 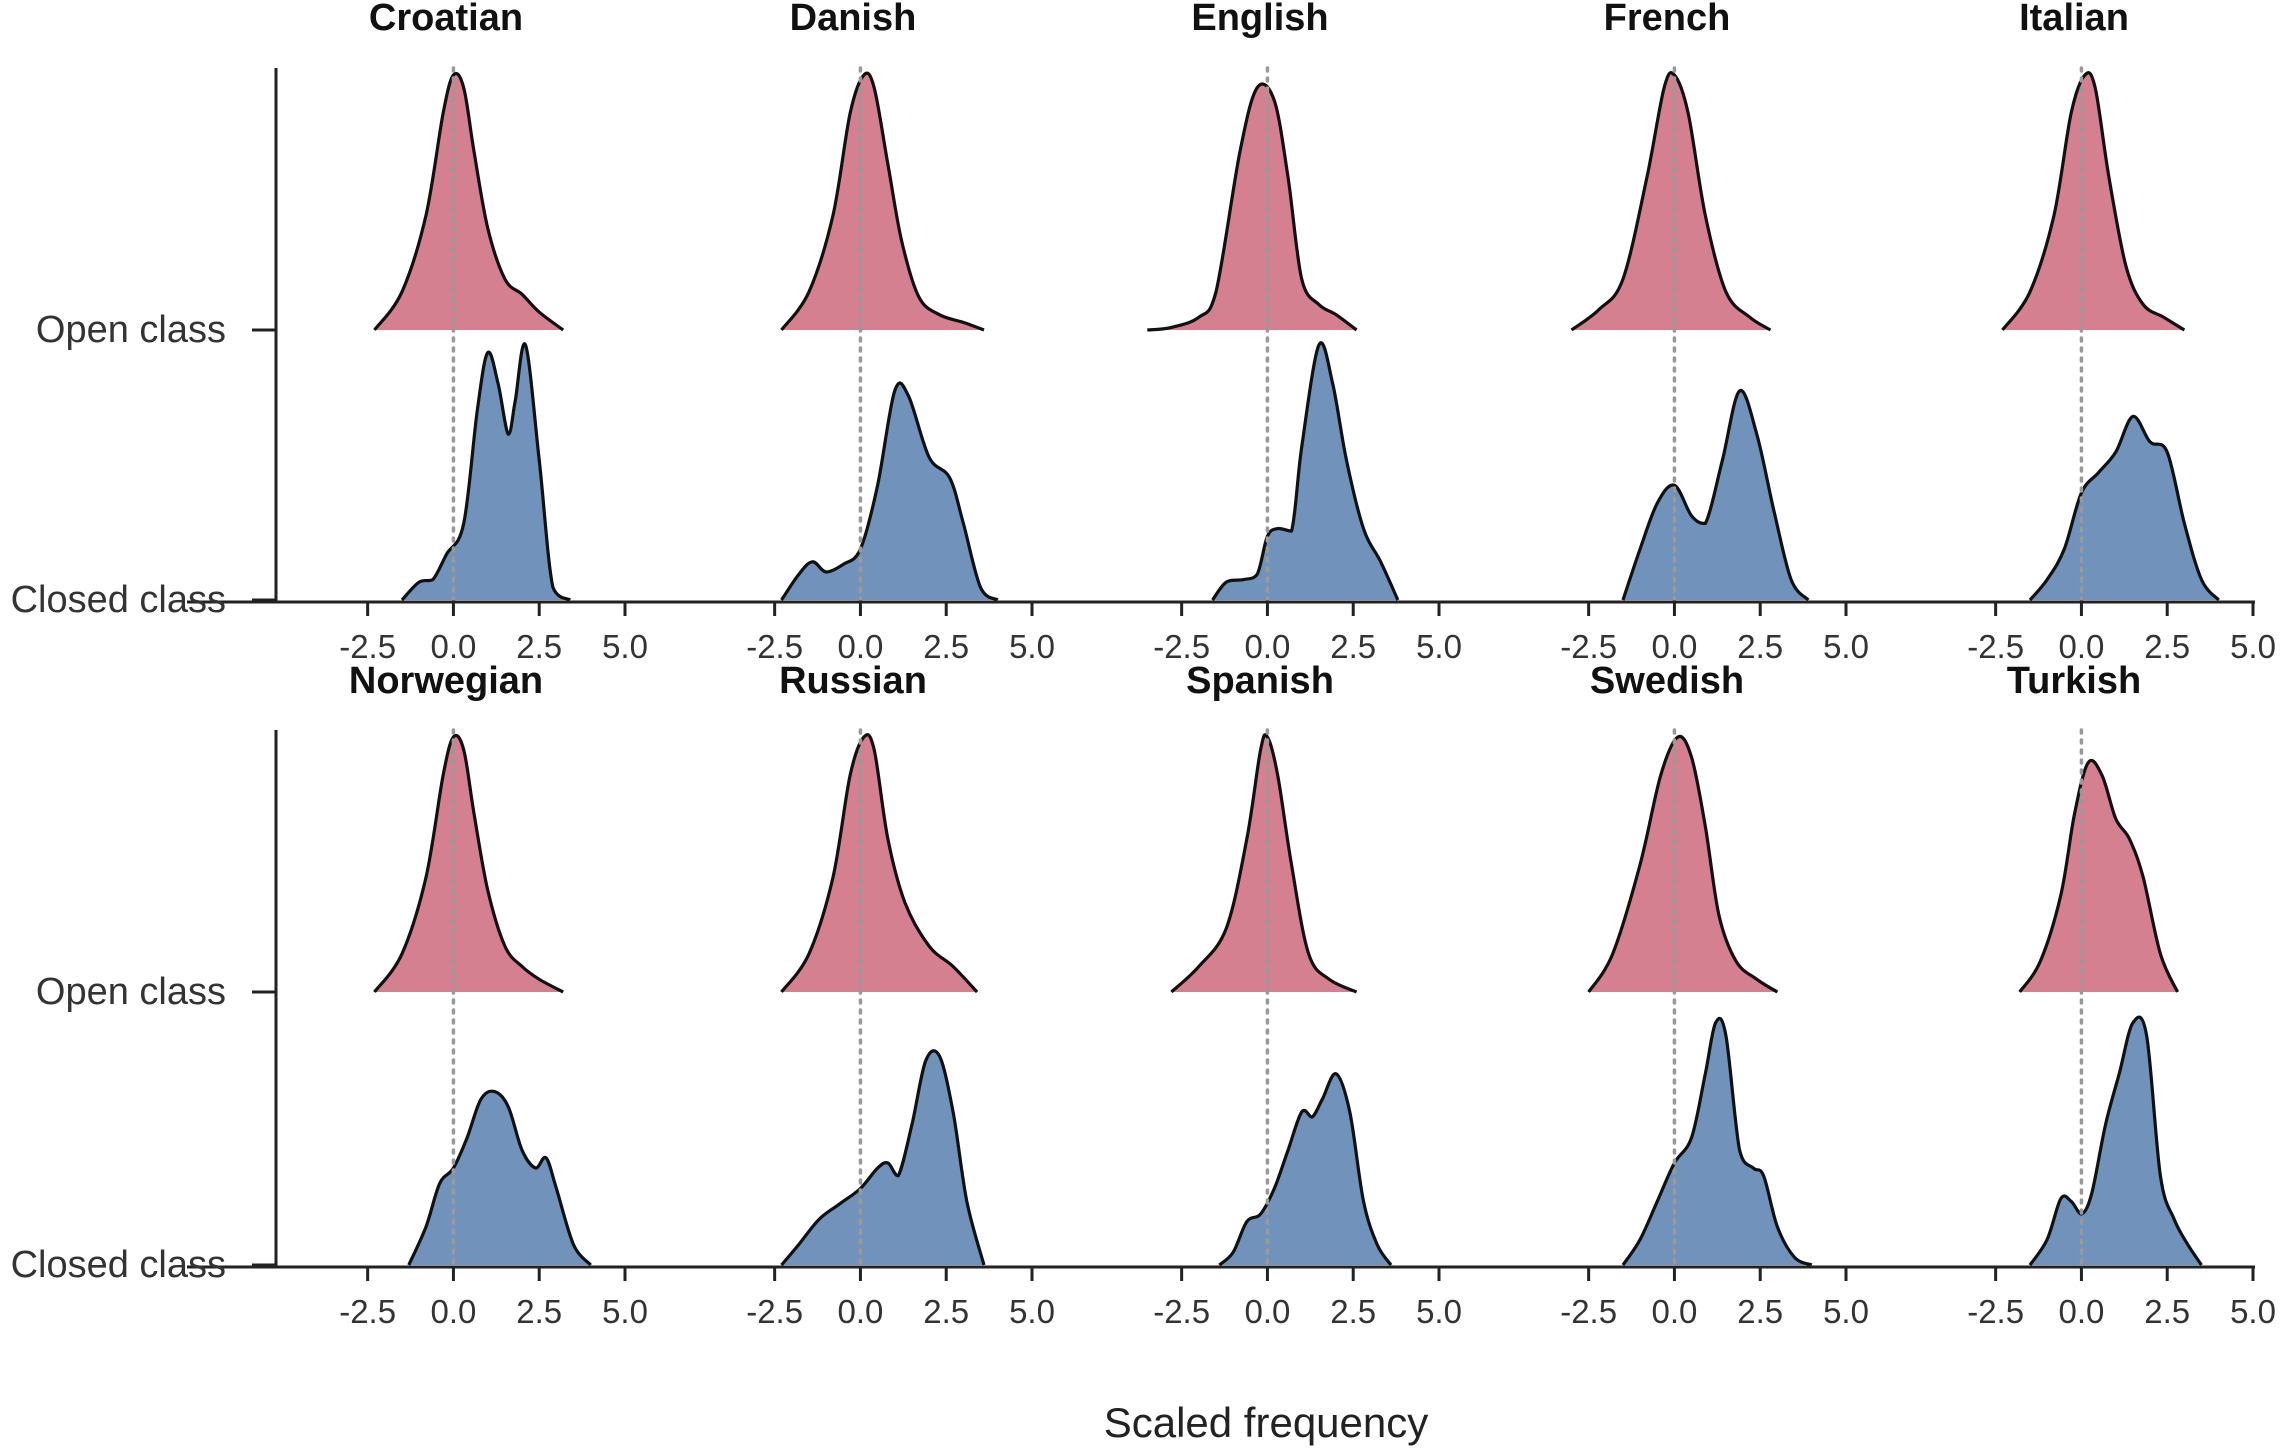 I want to click on closed-class-density-italian-area, so click(x=2124, y=508).